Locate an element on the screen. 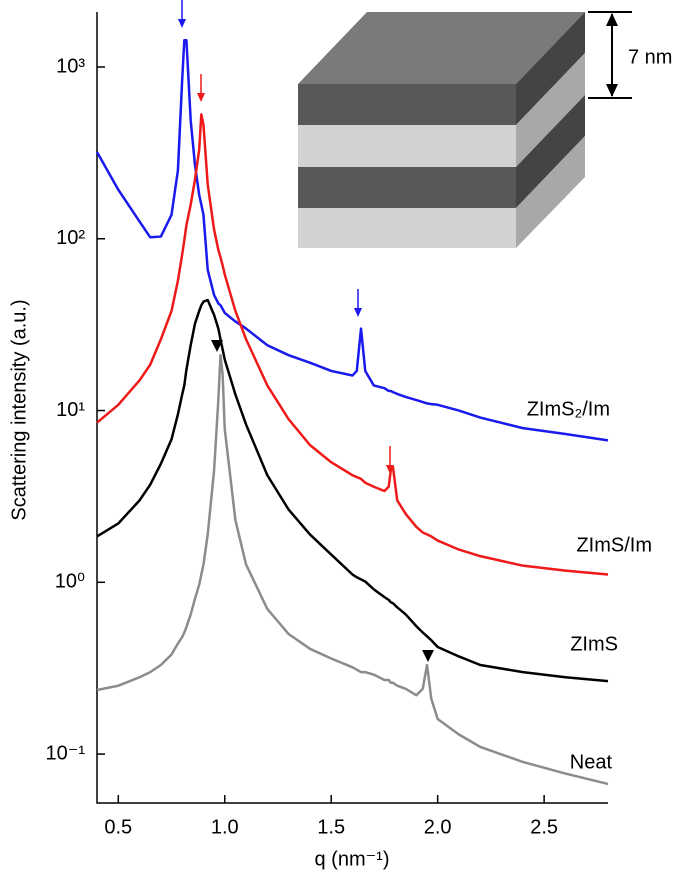 The image size is (685, 882). annotation: 7 nm is located at coordinates (650, 57).